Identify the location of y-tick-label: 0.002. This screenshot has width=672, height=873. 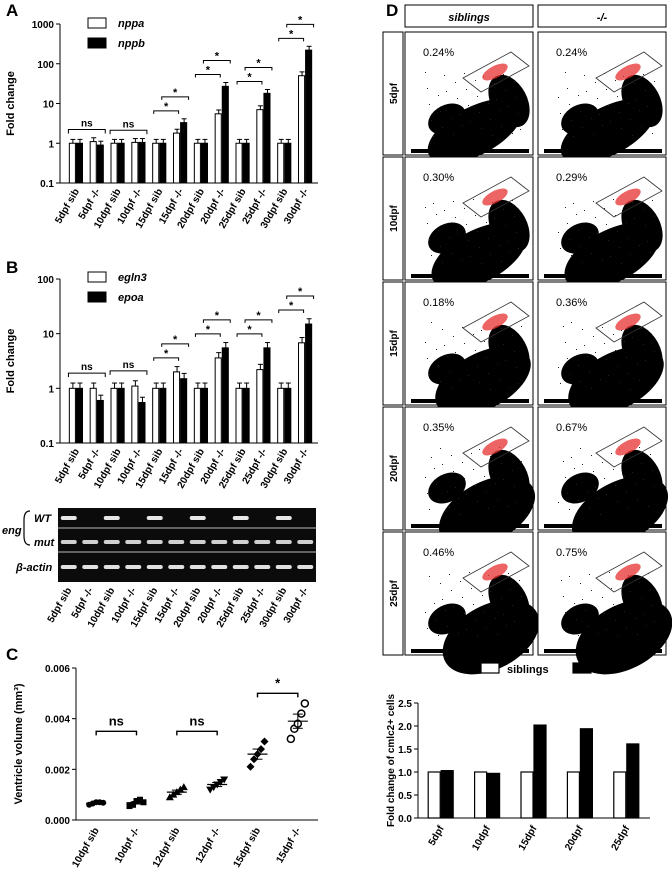
(57, 770).